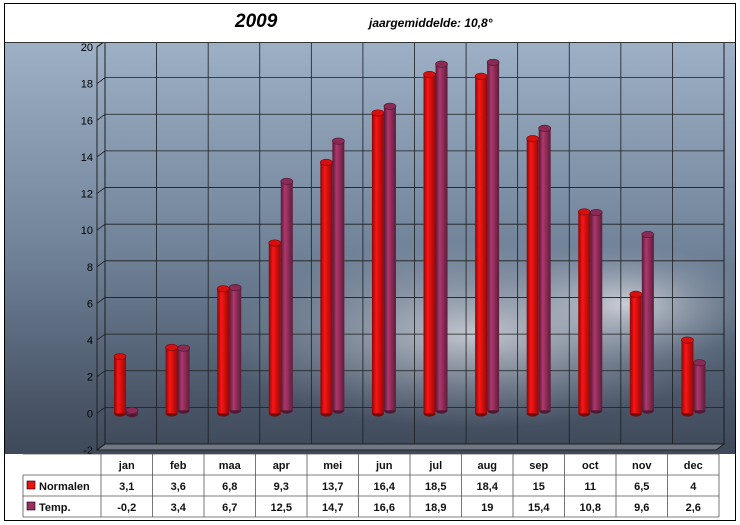 This screenshot has height=525, width=740. Describe the element at coordinates (693, 508) in the screenshot. I see `data-label: 2,6` at that location.